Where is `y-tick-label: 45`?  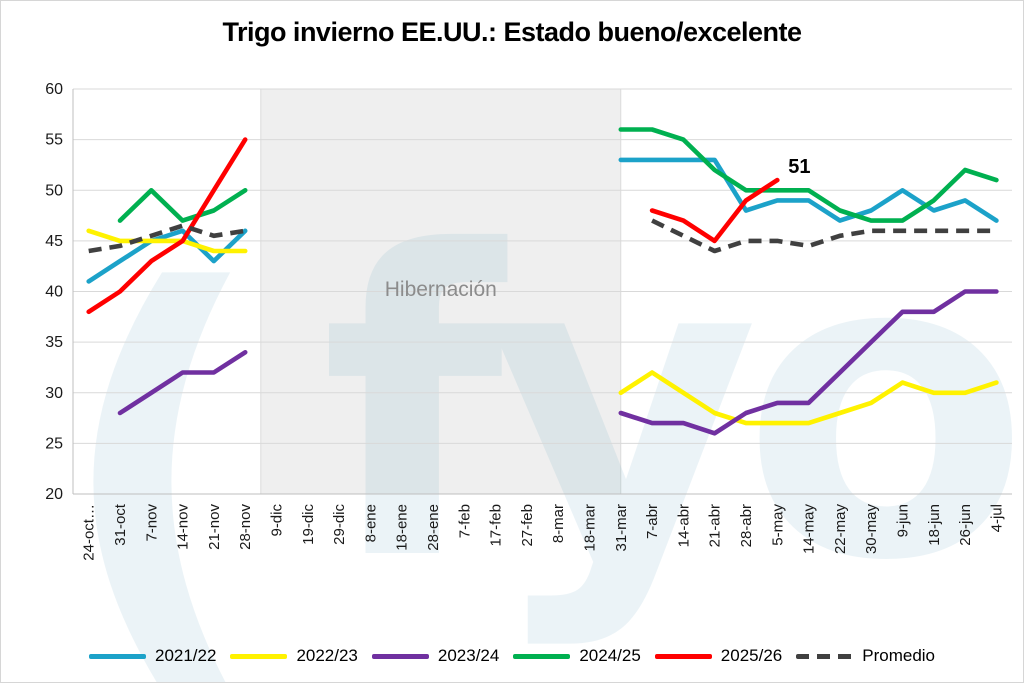 y-tick-label: 45 is located at coordinates (54, 241).